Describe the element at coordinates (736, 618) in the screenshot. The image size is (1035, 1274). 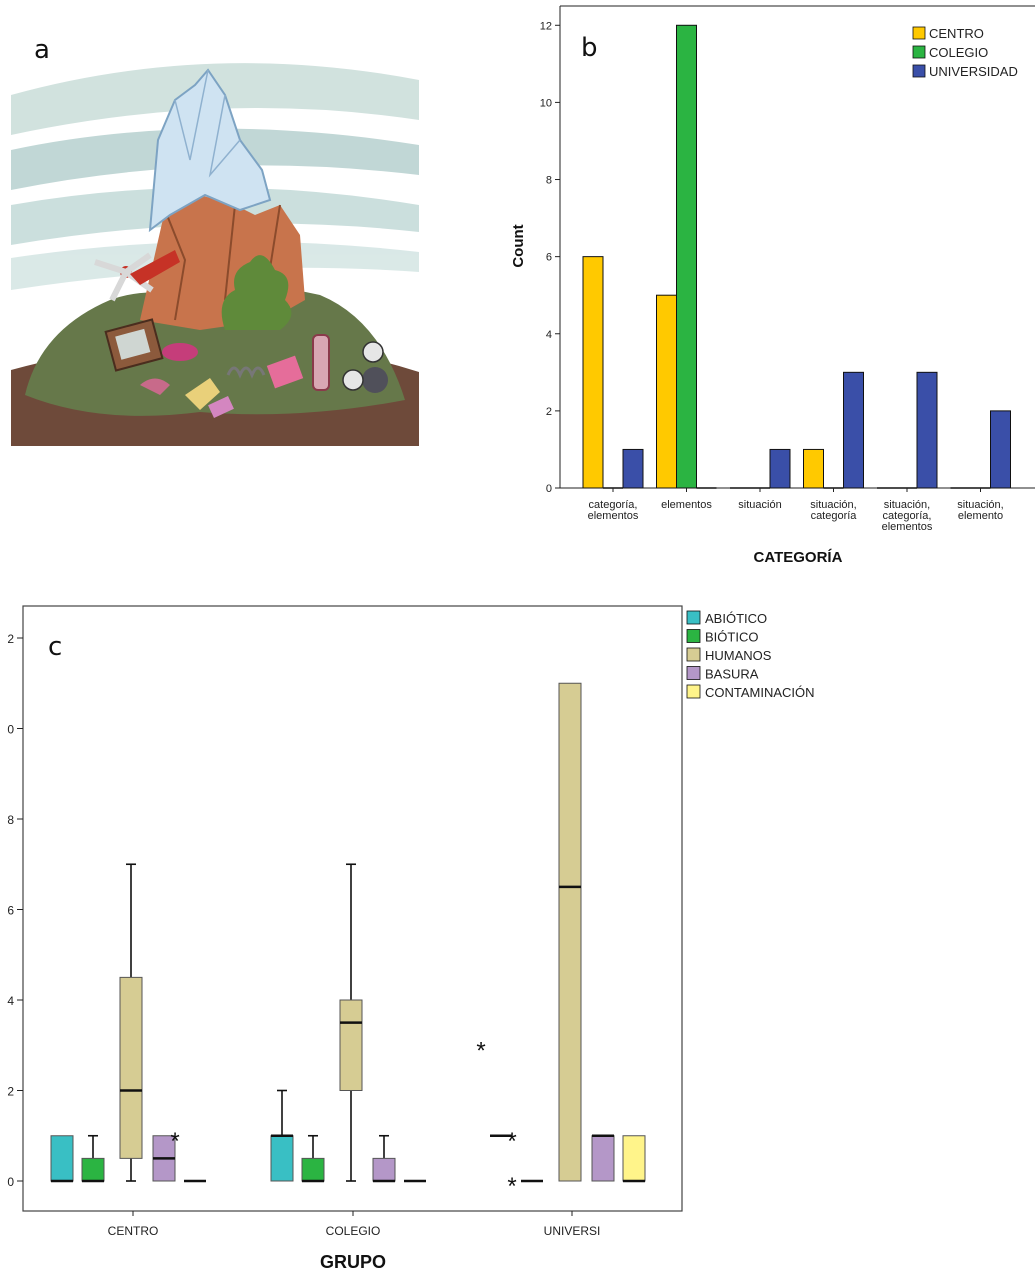
I see `legend-label: ABIÓTICO` at that location.